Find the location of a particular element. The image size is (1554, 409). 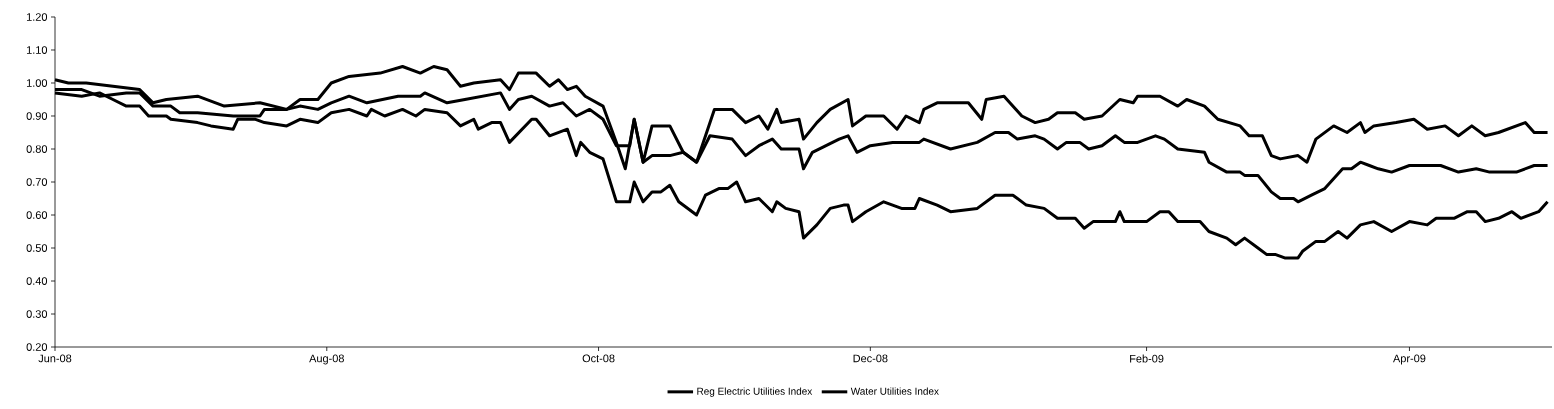

y-tick-label: 0.90 is located at coordinates (37, 116).